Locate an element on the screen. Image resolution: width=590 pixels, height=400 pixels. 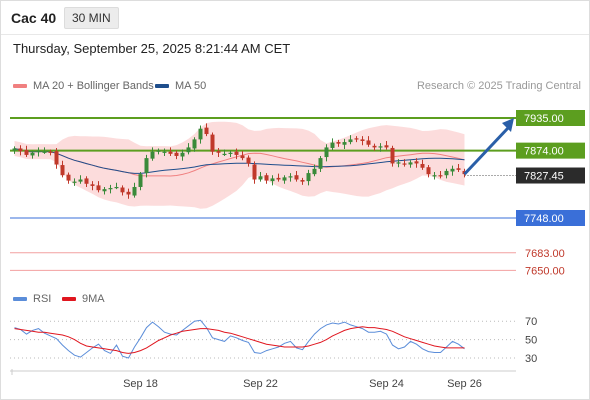
current-price-tag is located at coordinates (550, 175).